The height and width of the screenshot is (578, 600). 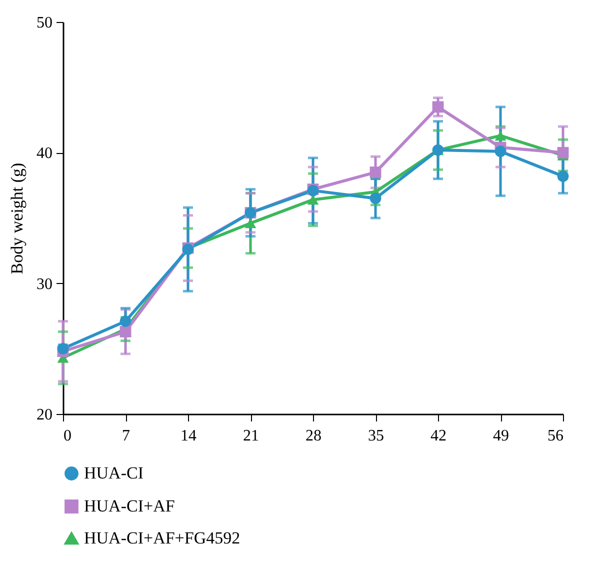 I want to click on x-tick-label: 7, so click(x=126, y=436).